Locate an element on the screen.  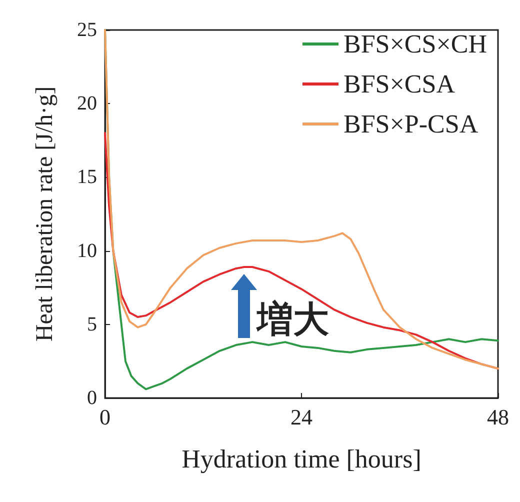
y-axis-title: Heat liberation rate [J/h·g] is located at coordinates (45, 214).